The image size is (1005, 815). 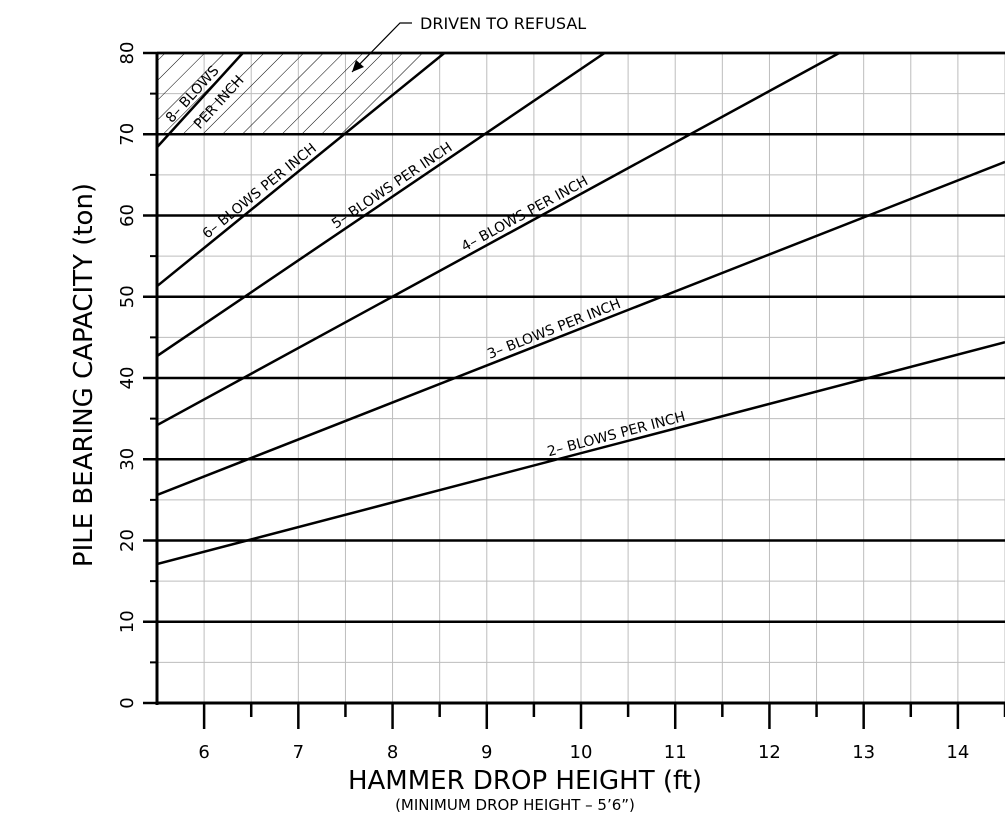 I want to click on refusal-region, so click(x=301, y=94).